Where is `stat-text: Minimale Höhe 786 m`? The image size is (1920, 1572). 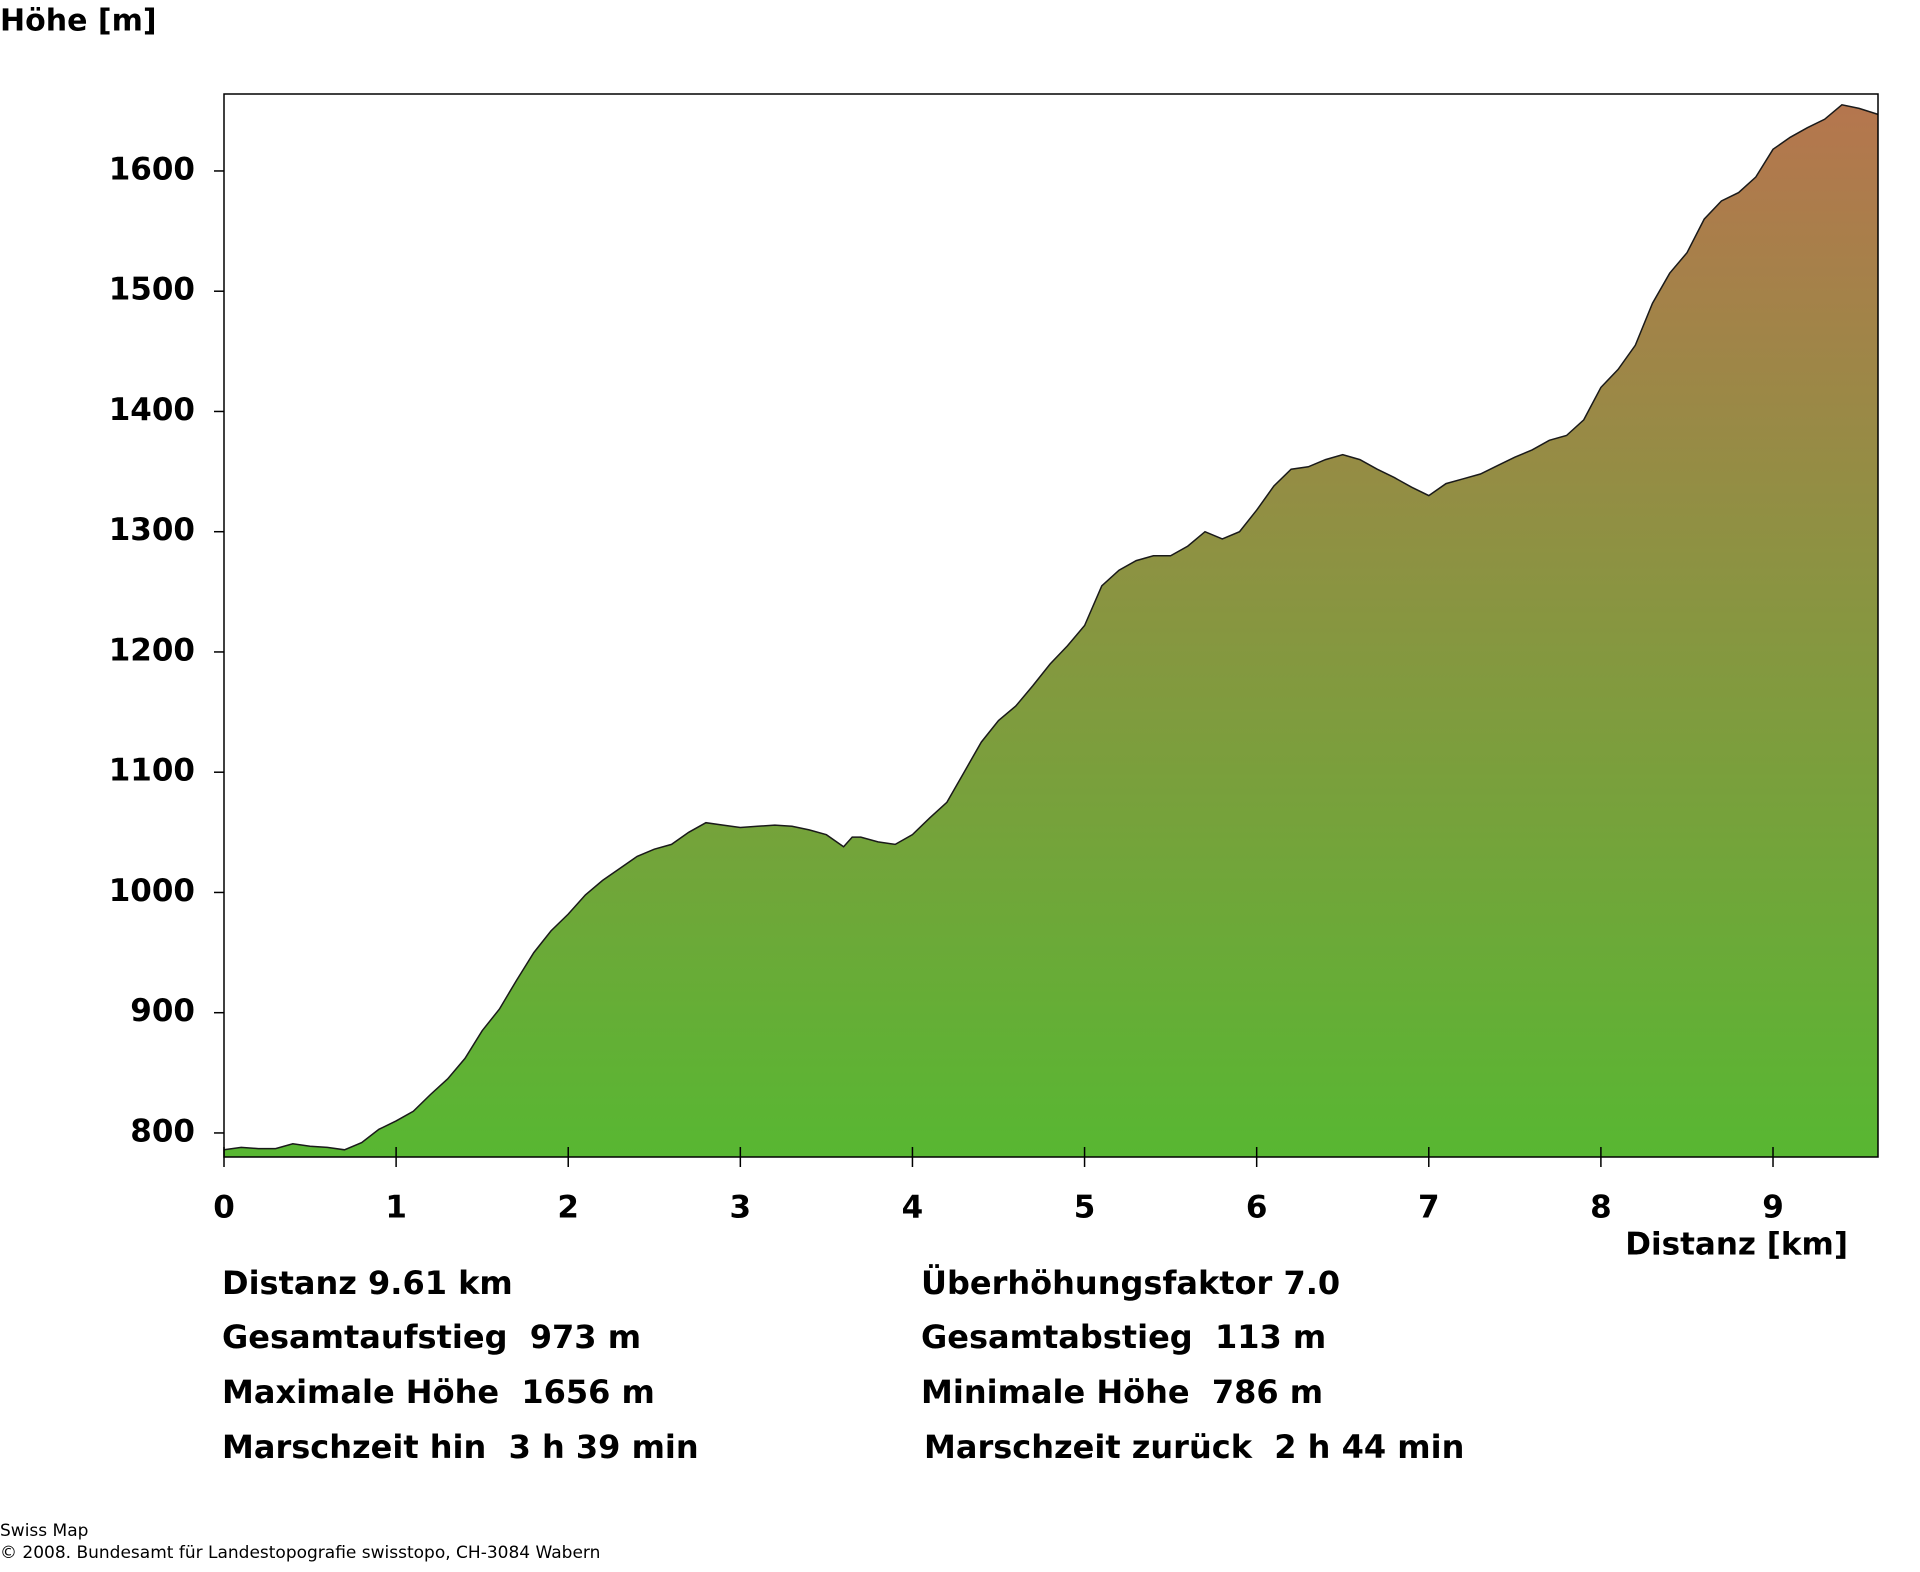
stat-text: Minimale Höhe 786 m is located at coordinates (1122, 1392).